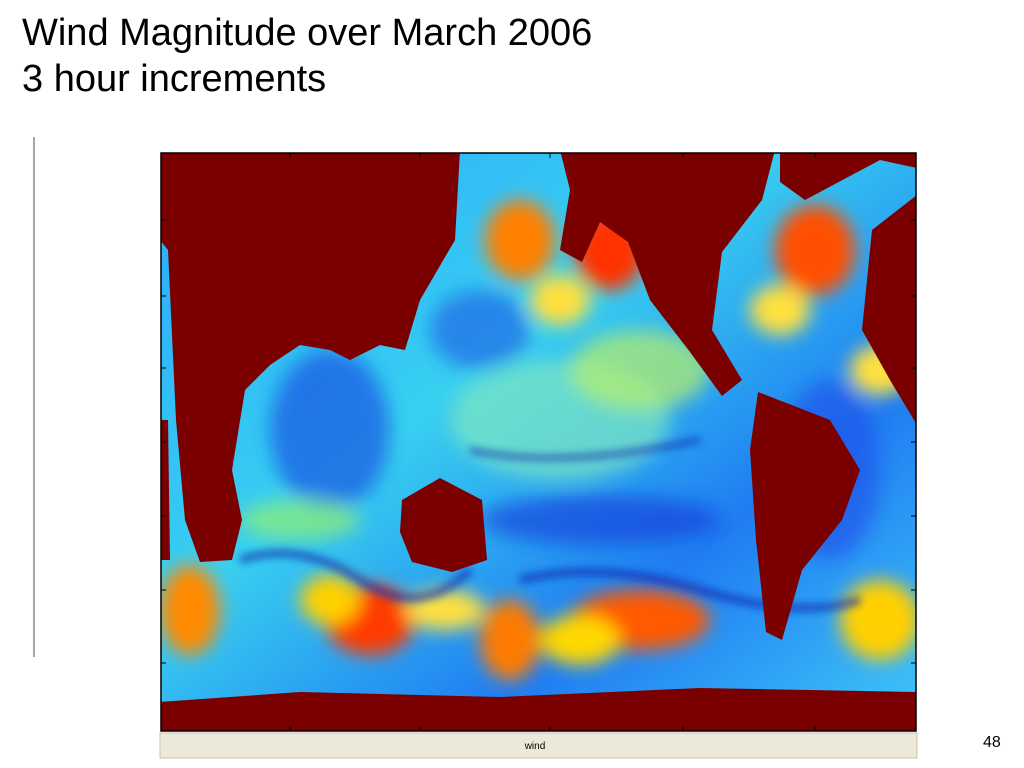 The height and width of the screenshot is (768, 1024). I want to click on title-line: 3 hour increments, so click(174, 79).